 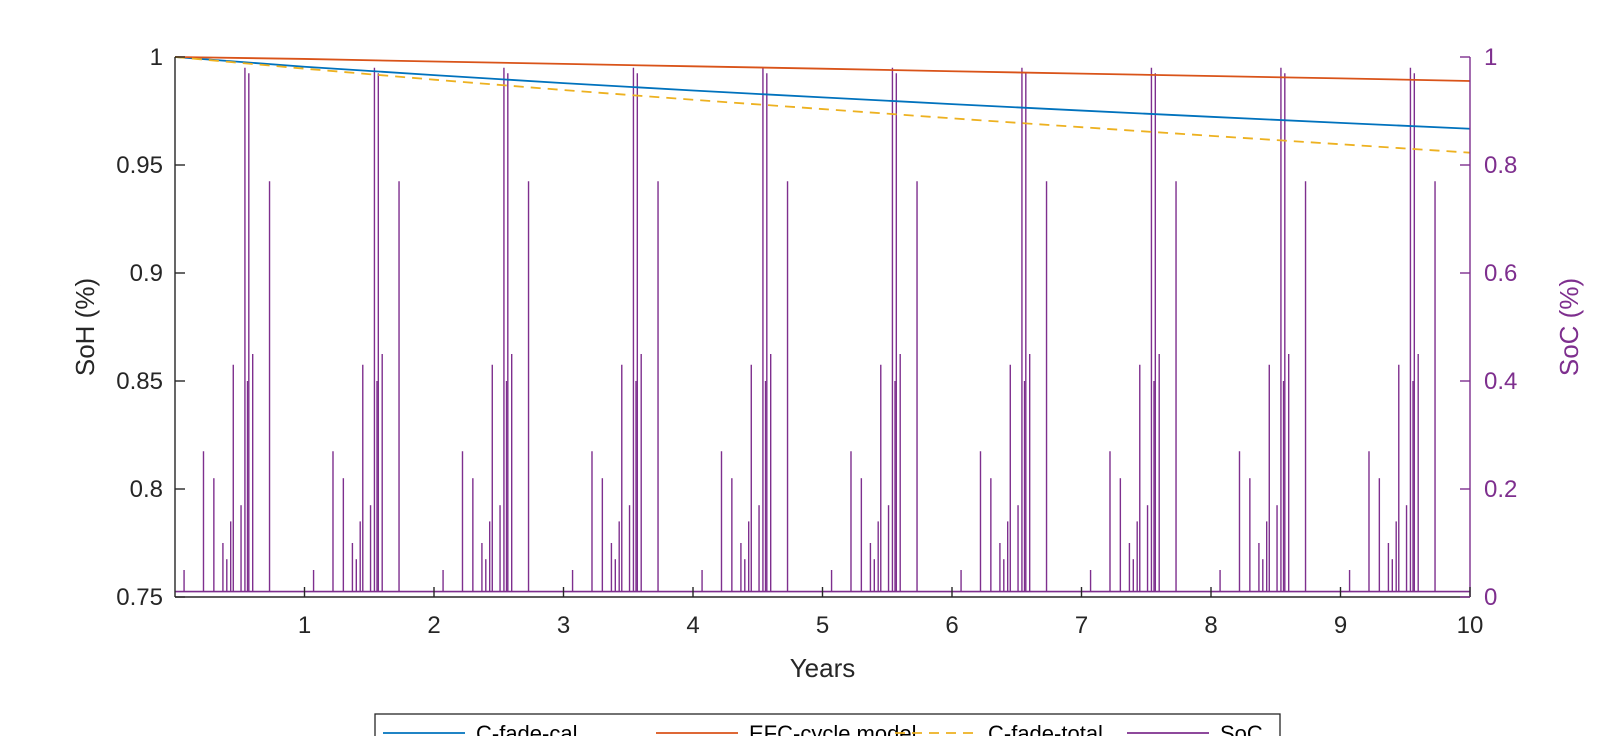 What do you see at coordinates (1241, 728) in the screenshot?
I see `legend-label: SoC` at bounding box center [1241, 728].